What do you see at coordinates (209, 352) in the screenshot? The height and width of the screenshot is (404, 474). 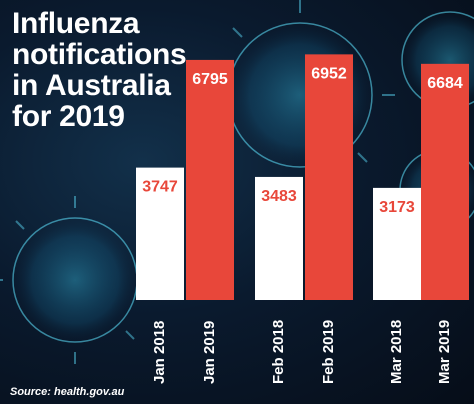 I see `x-tick-label: Jan 2019` at bounding box center [209, 352].